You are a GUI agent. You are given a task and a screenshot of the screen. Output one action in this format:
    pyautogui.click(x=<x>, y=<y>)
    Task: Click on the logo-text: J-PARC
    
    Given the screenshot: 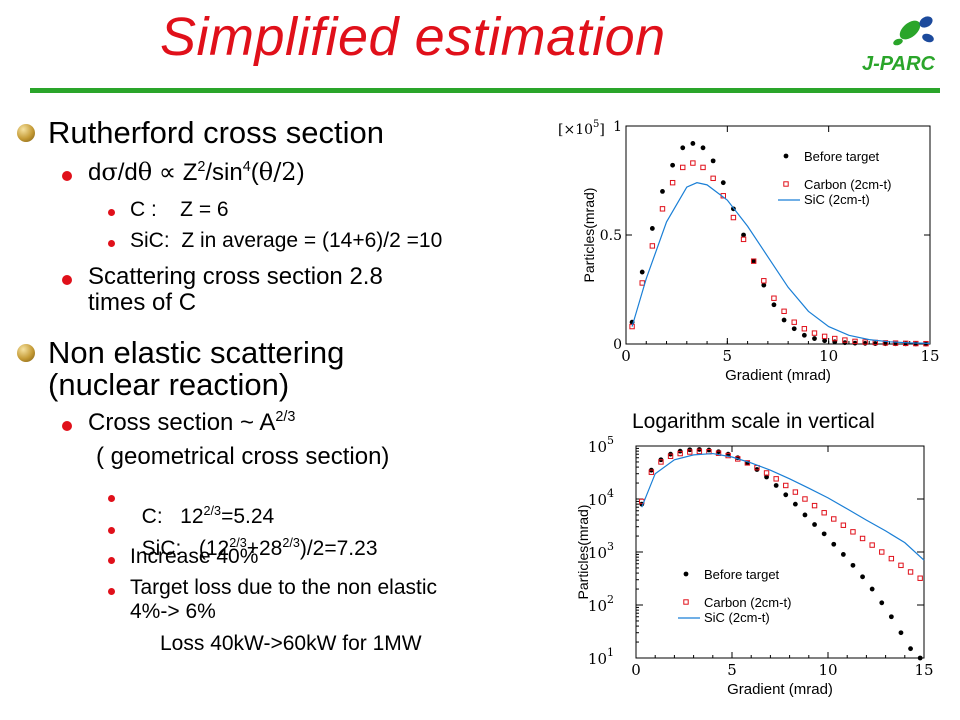 What is the action you would take?
    pyautogui.click(x=899, y=64)
    